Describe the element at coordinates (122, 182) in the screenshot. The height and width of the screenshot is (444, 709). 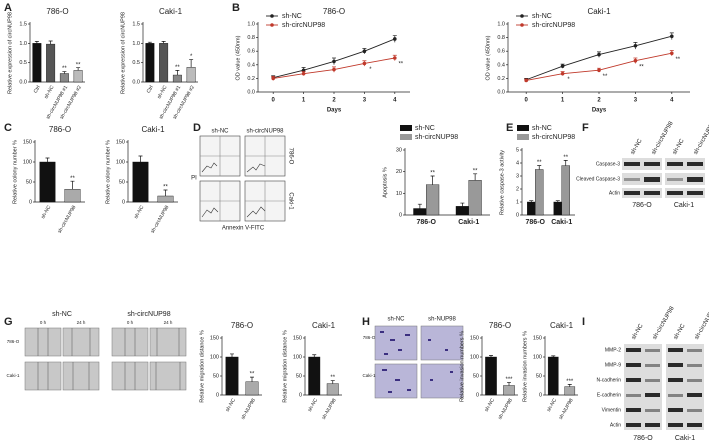
I see `y-tick-label: 50` at that location.